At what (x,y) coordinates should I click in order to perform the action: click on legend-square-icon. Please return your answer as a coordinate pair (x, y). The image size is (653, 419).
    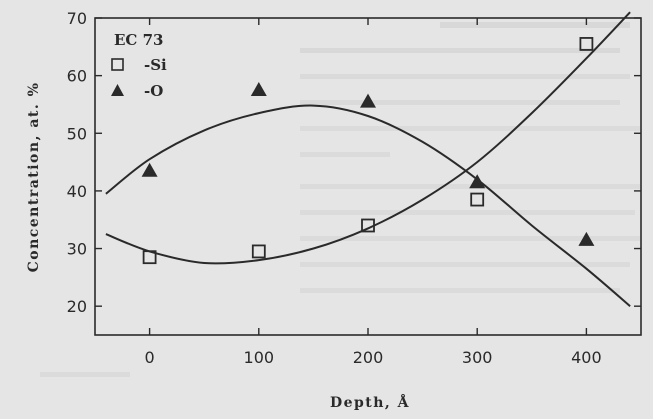
    Looking at the image, I should click on (117, 64).